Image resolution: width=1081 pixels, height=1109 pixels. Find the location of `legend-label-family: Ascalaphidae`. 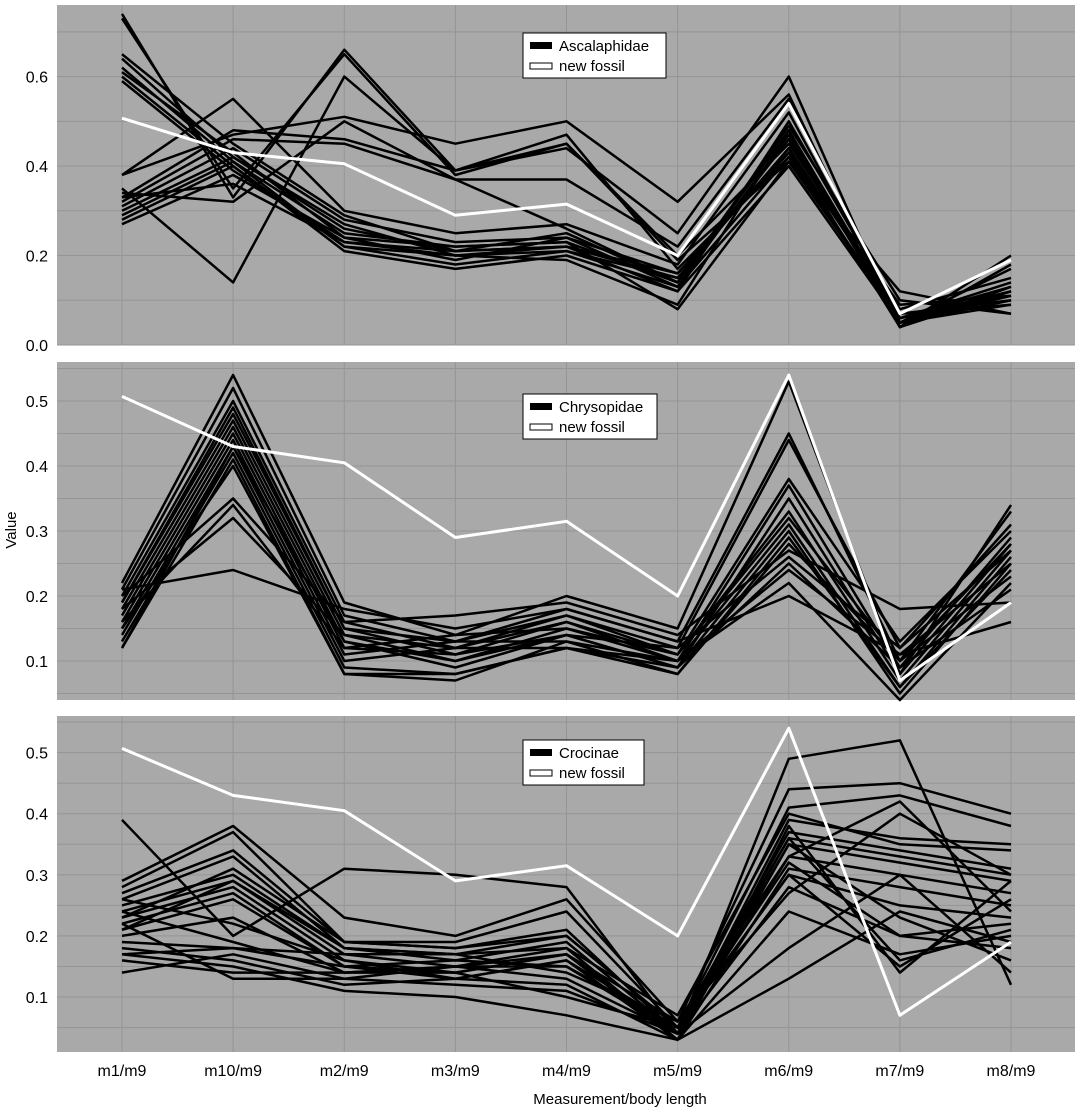

legend-label-family: Ascalaphidae is located at coordinates (604, 46).